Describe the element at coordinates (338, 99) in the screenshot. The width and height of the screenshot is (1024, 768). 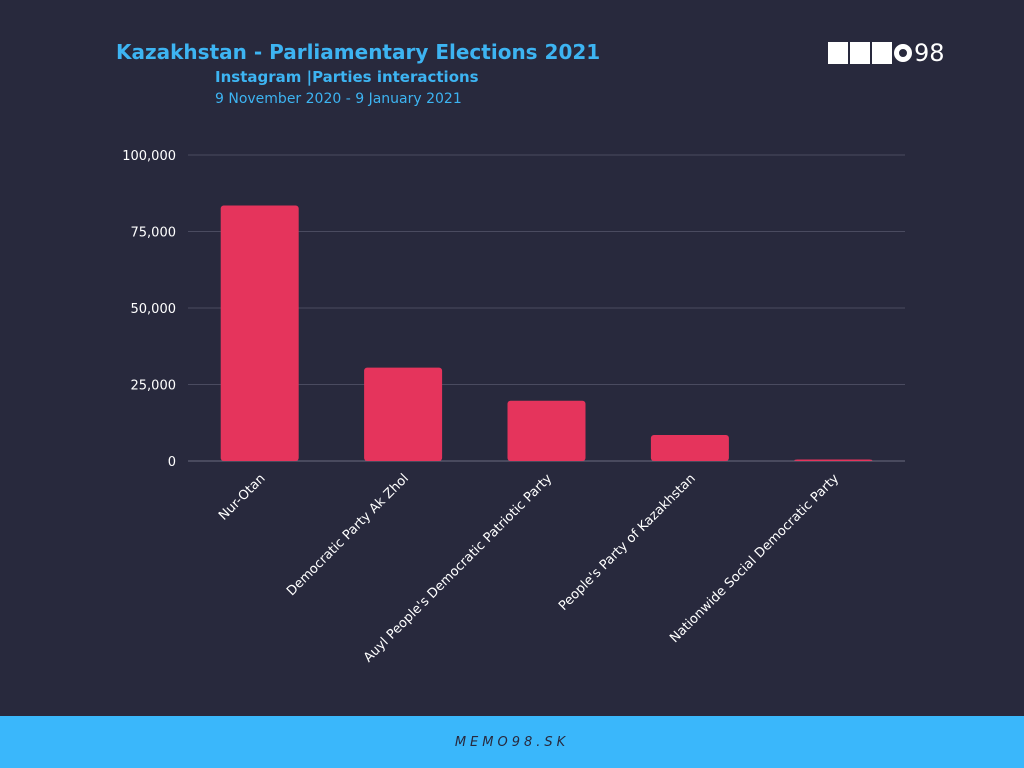
I see `date-range: 9 November 2020 - 9 January 2021` at that location.